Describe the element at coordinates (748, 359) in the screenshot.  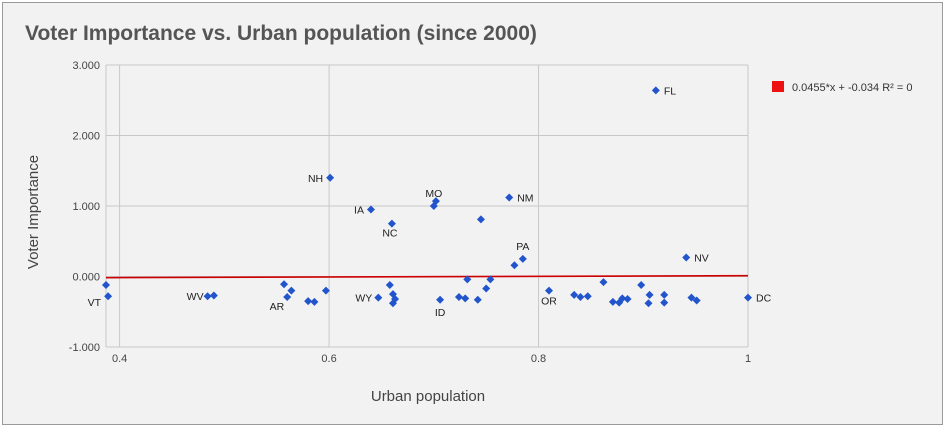
I see `x-tick-label: 1` at that location.